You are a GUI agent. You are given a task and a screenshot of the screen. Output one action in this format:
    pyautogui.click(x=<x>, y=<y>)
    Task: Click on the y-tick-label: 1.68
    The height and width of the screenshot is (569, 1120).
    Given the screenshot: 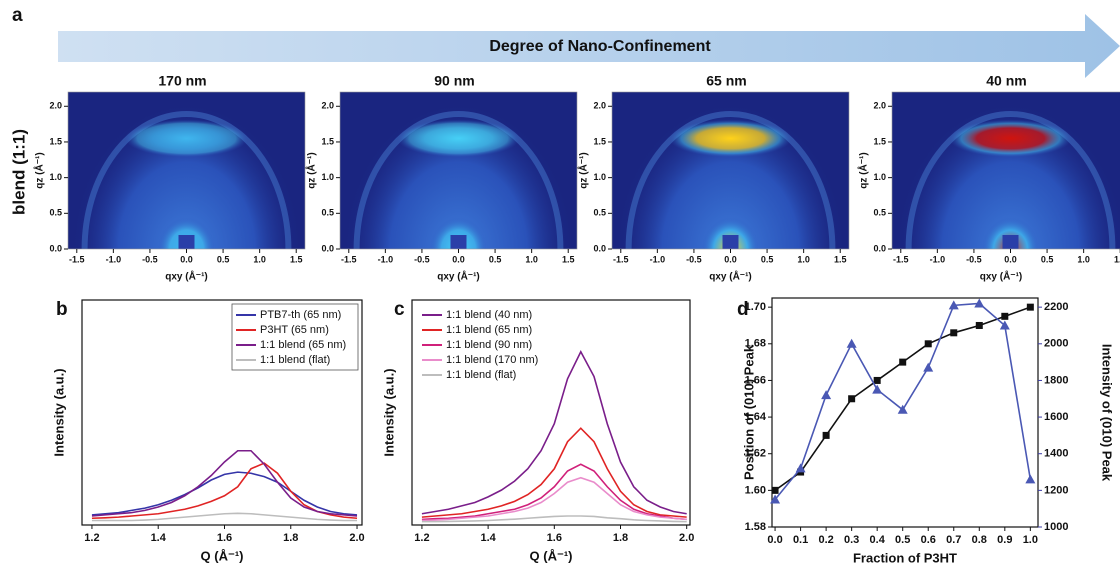 What is the action you would take?
    pyautogui.click(x=755, y=344)
    